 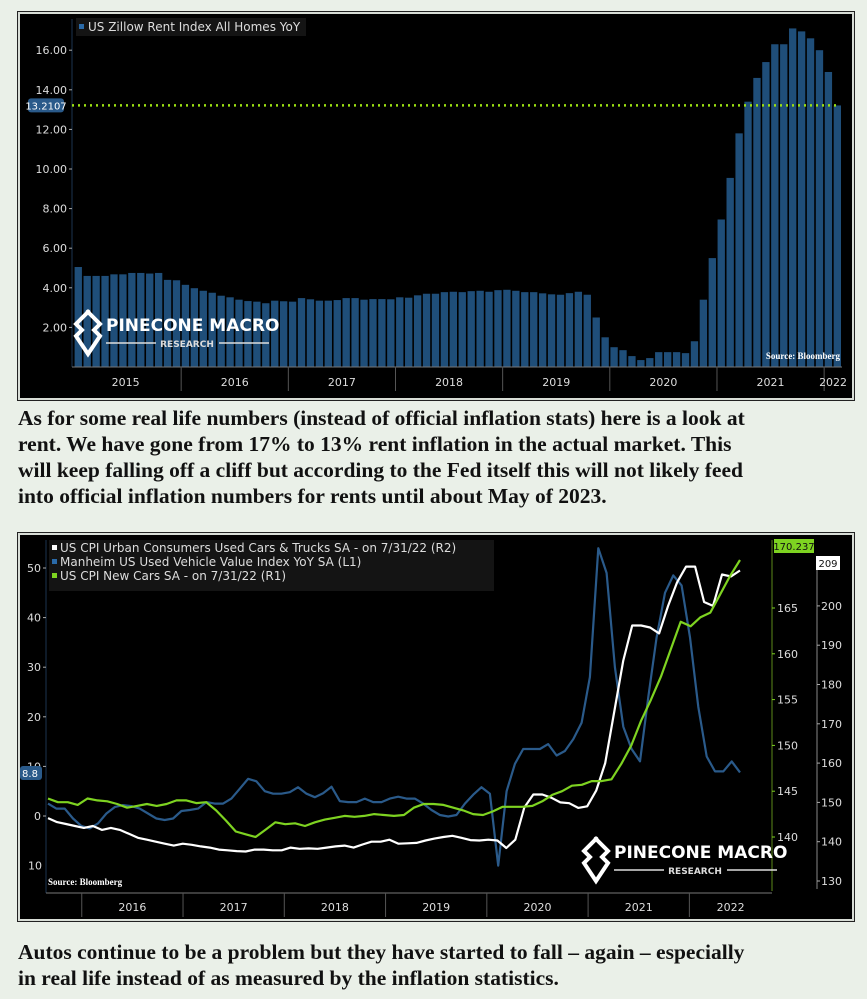 I want to click on svg-text: PINECONE MACRO, so click(x=192, y=326).